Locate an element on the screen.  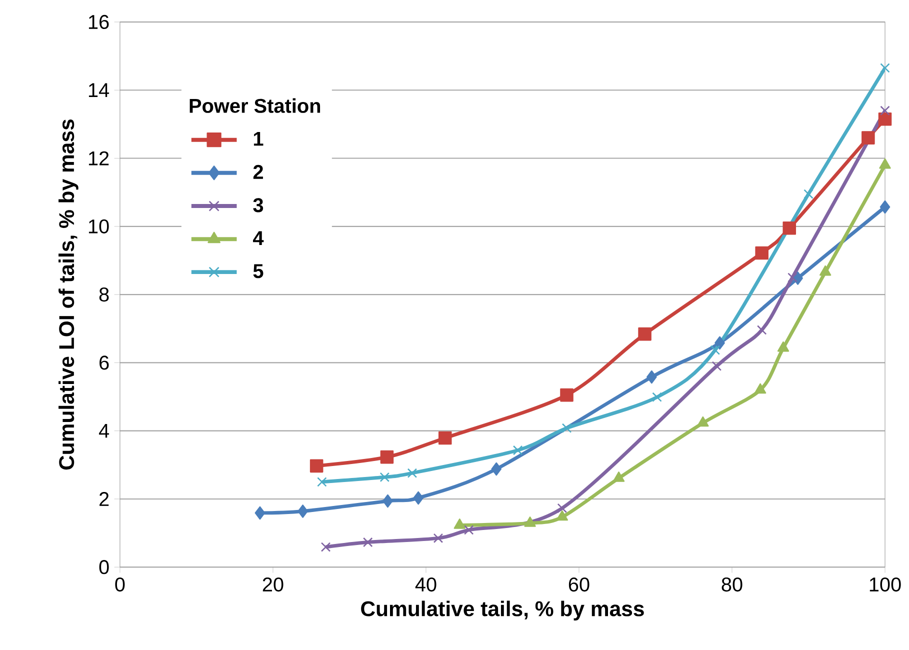
x-tick-label: 40 is located at coordinates (425, 585).